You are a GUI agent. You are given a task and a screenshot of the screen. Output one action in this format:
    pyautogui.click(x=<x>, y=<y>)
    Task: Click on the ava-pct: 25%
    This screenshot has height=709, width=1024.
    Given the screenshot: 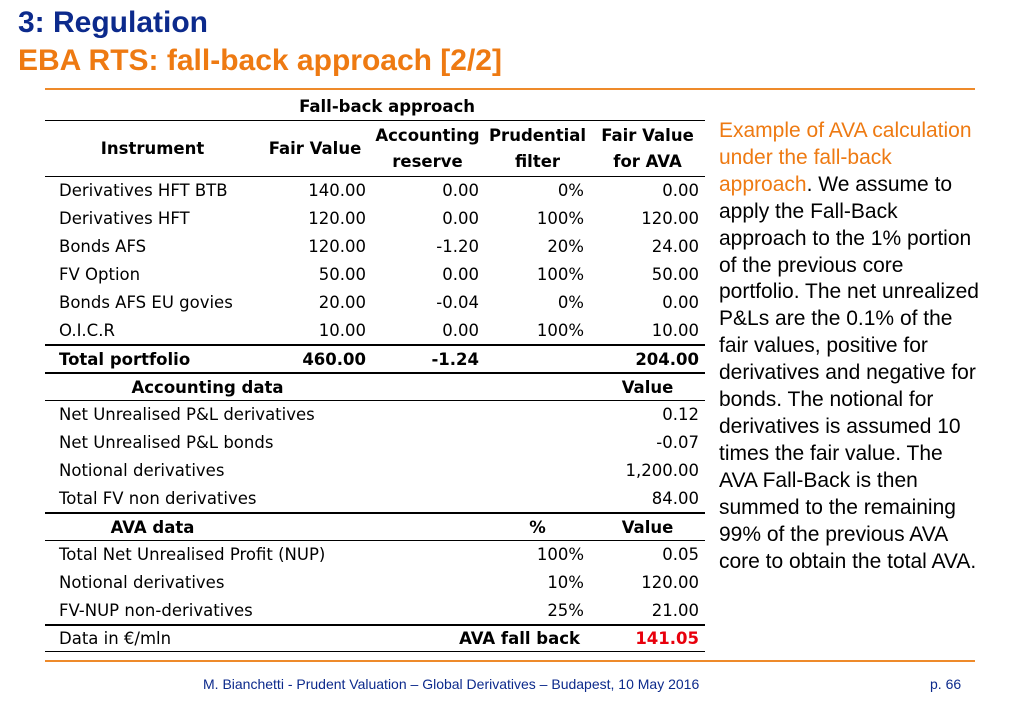 What is the action you would take?
    pyautogui.click(x=565, y=610)
    